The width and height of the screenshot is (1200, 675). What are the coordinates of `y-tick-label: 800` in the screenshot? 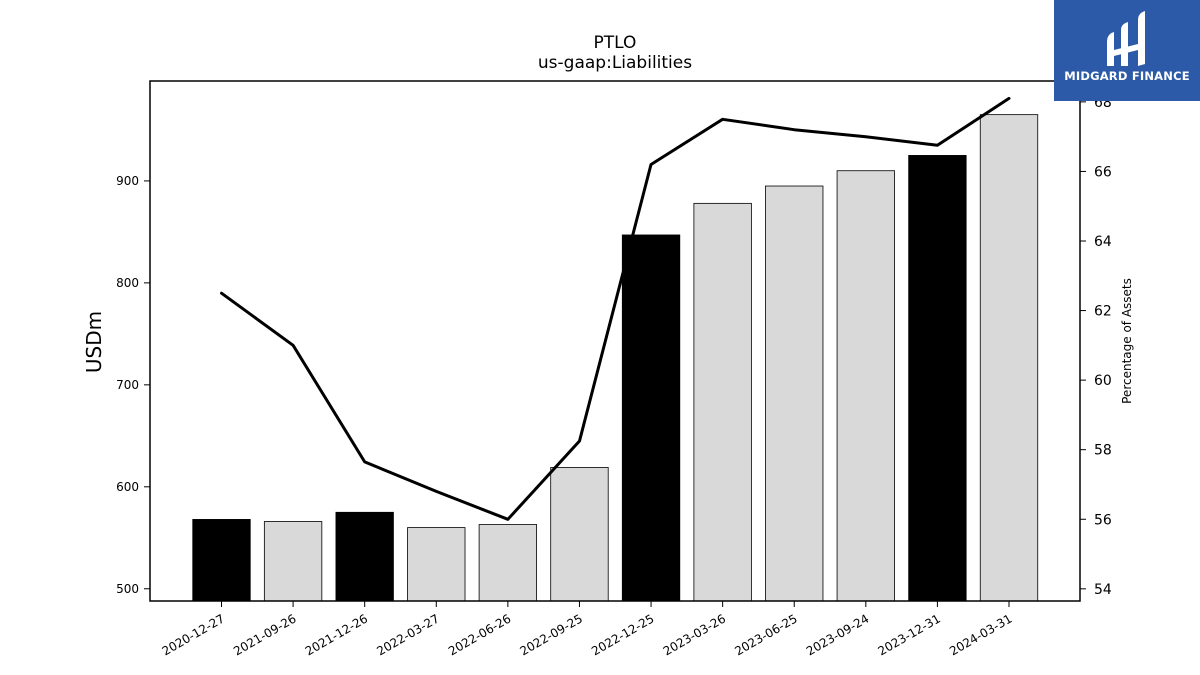 It's located at (127, 283).